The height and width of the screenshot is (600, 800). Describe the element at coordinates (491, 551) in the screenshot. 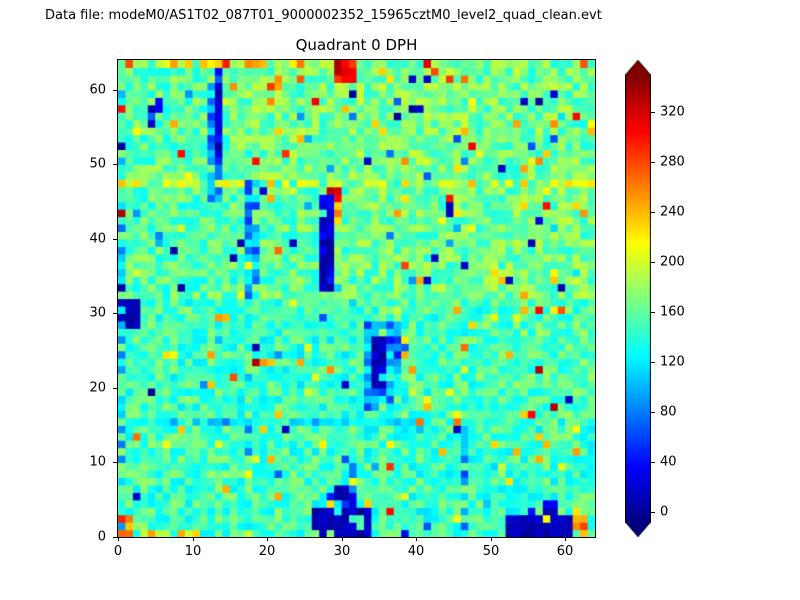

I see `x-tick-label: 50` at that location.